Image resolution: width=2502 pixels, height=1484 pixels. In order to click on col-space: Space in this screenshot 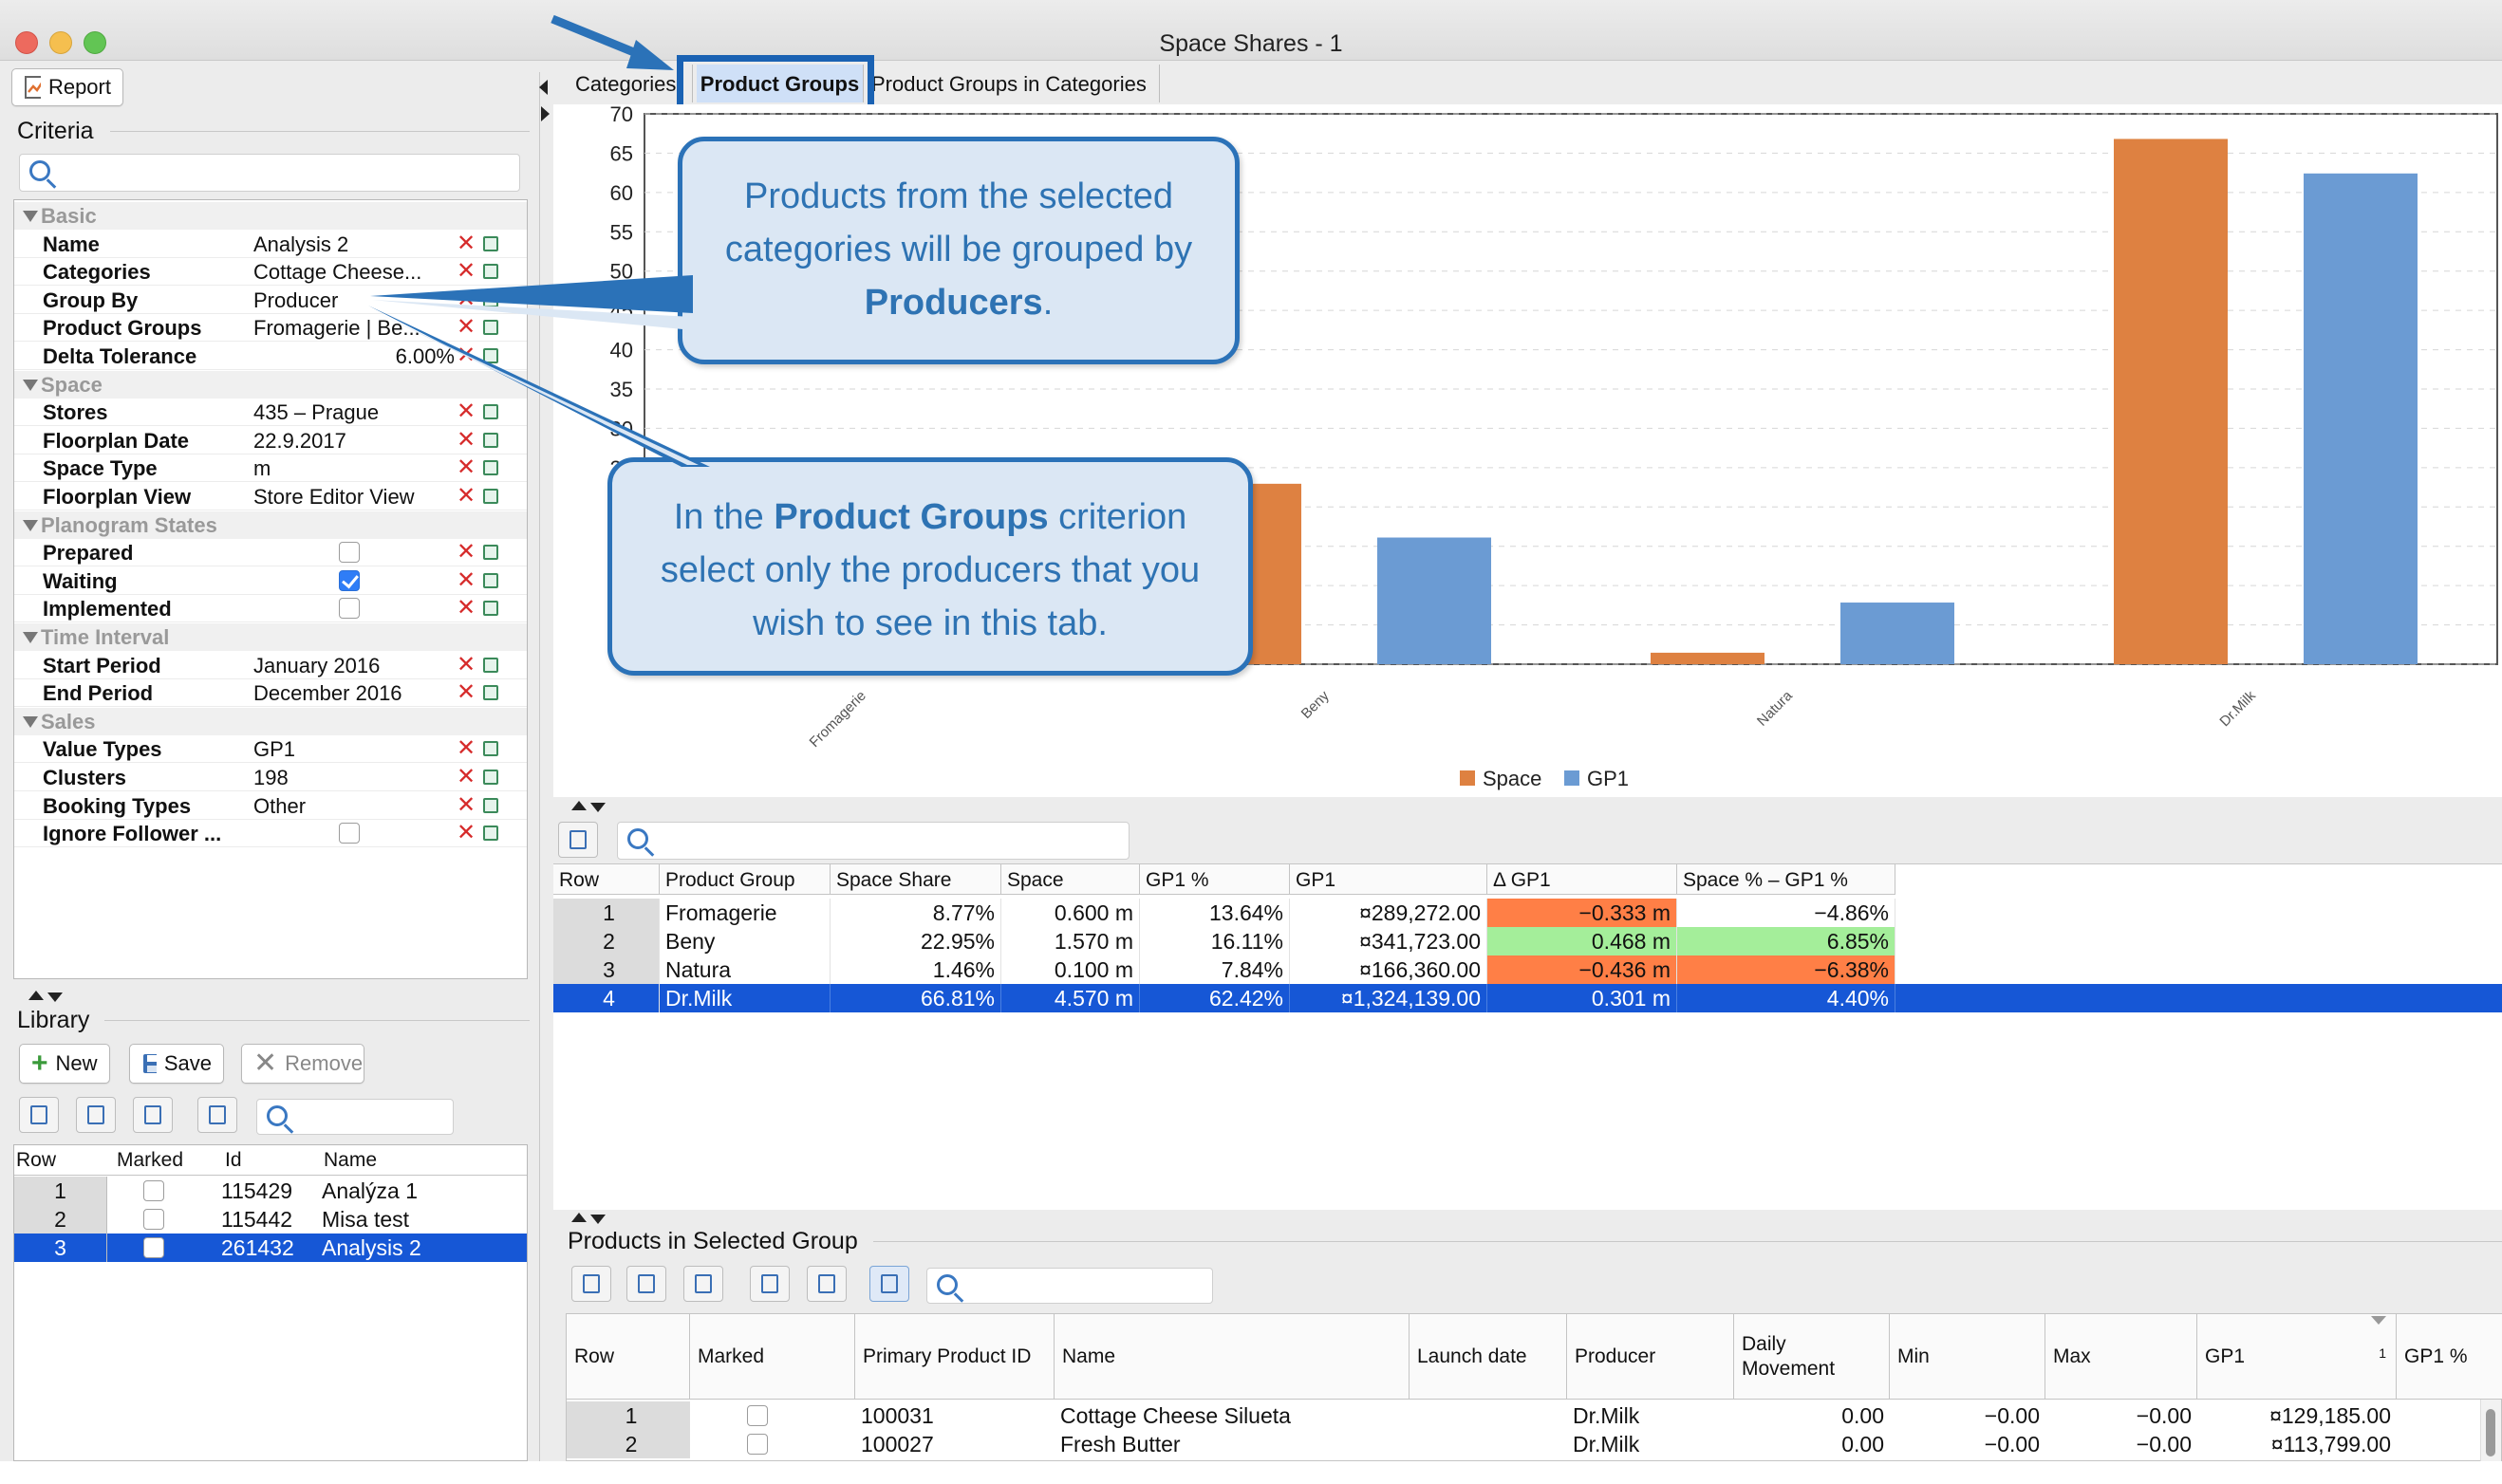, I will do `click(1070, 880)`.